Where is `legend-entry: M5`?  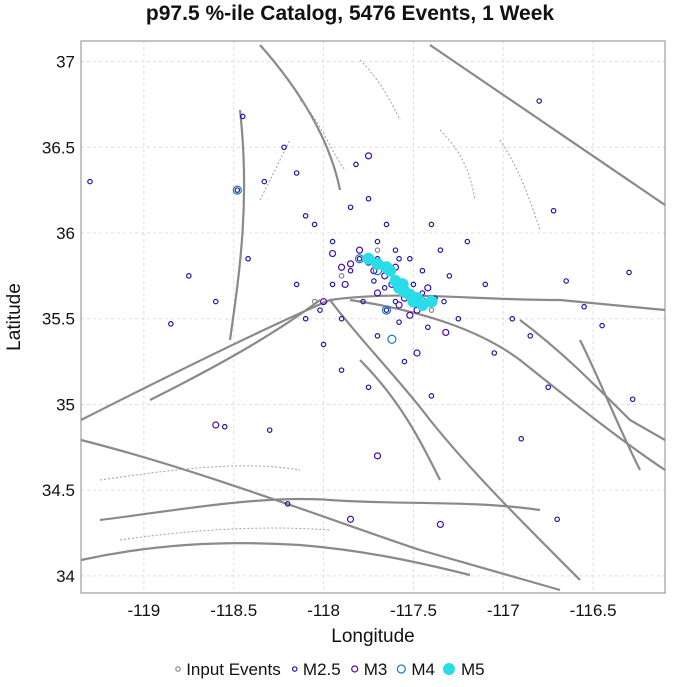
legend-entry: M5 is located at coordinates (473, 669).